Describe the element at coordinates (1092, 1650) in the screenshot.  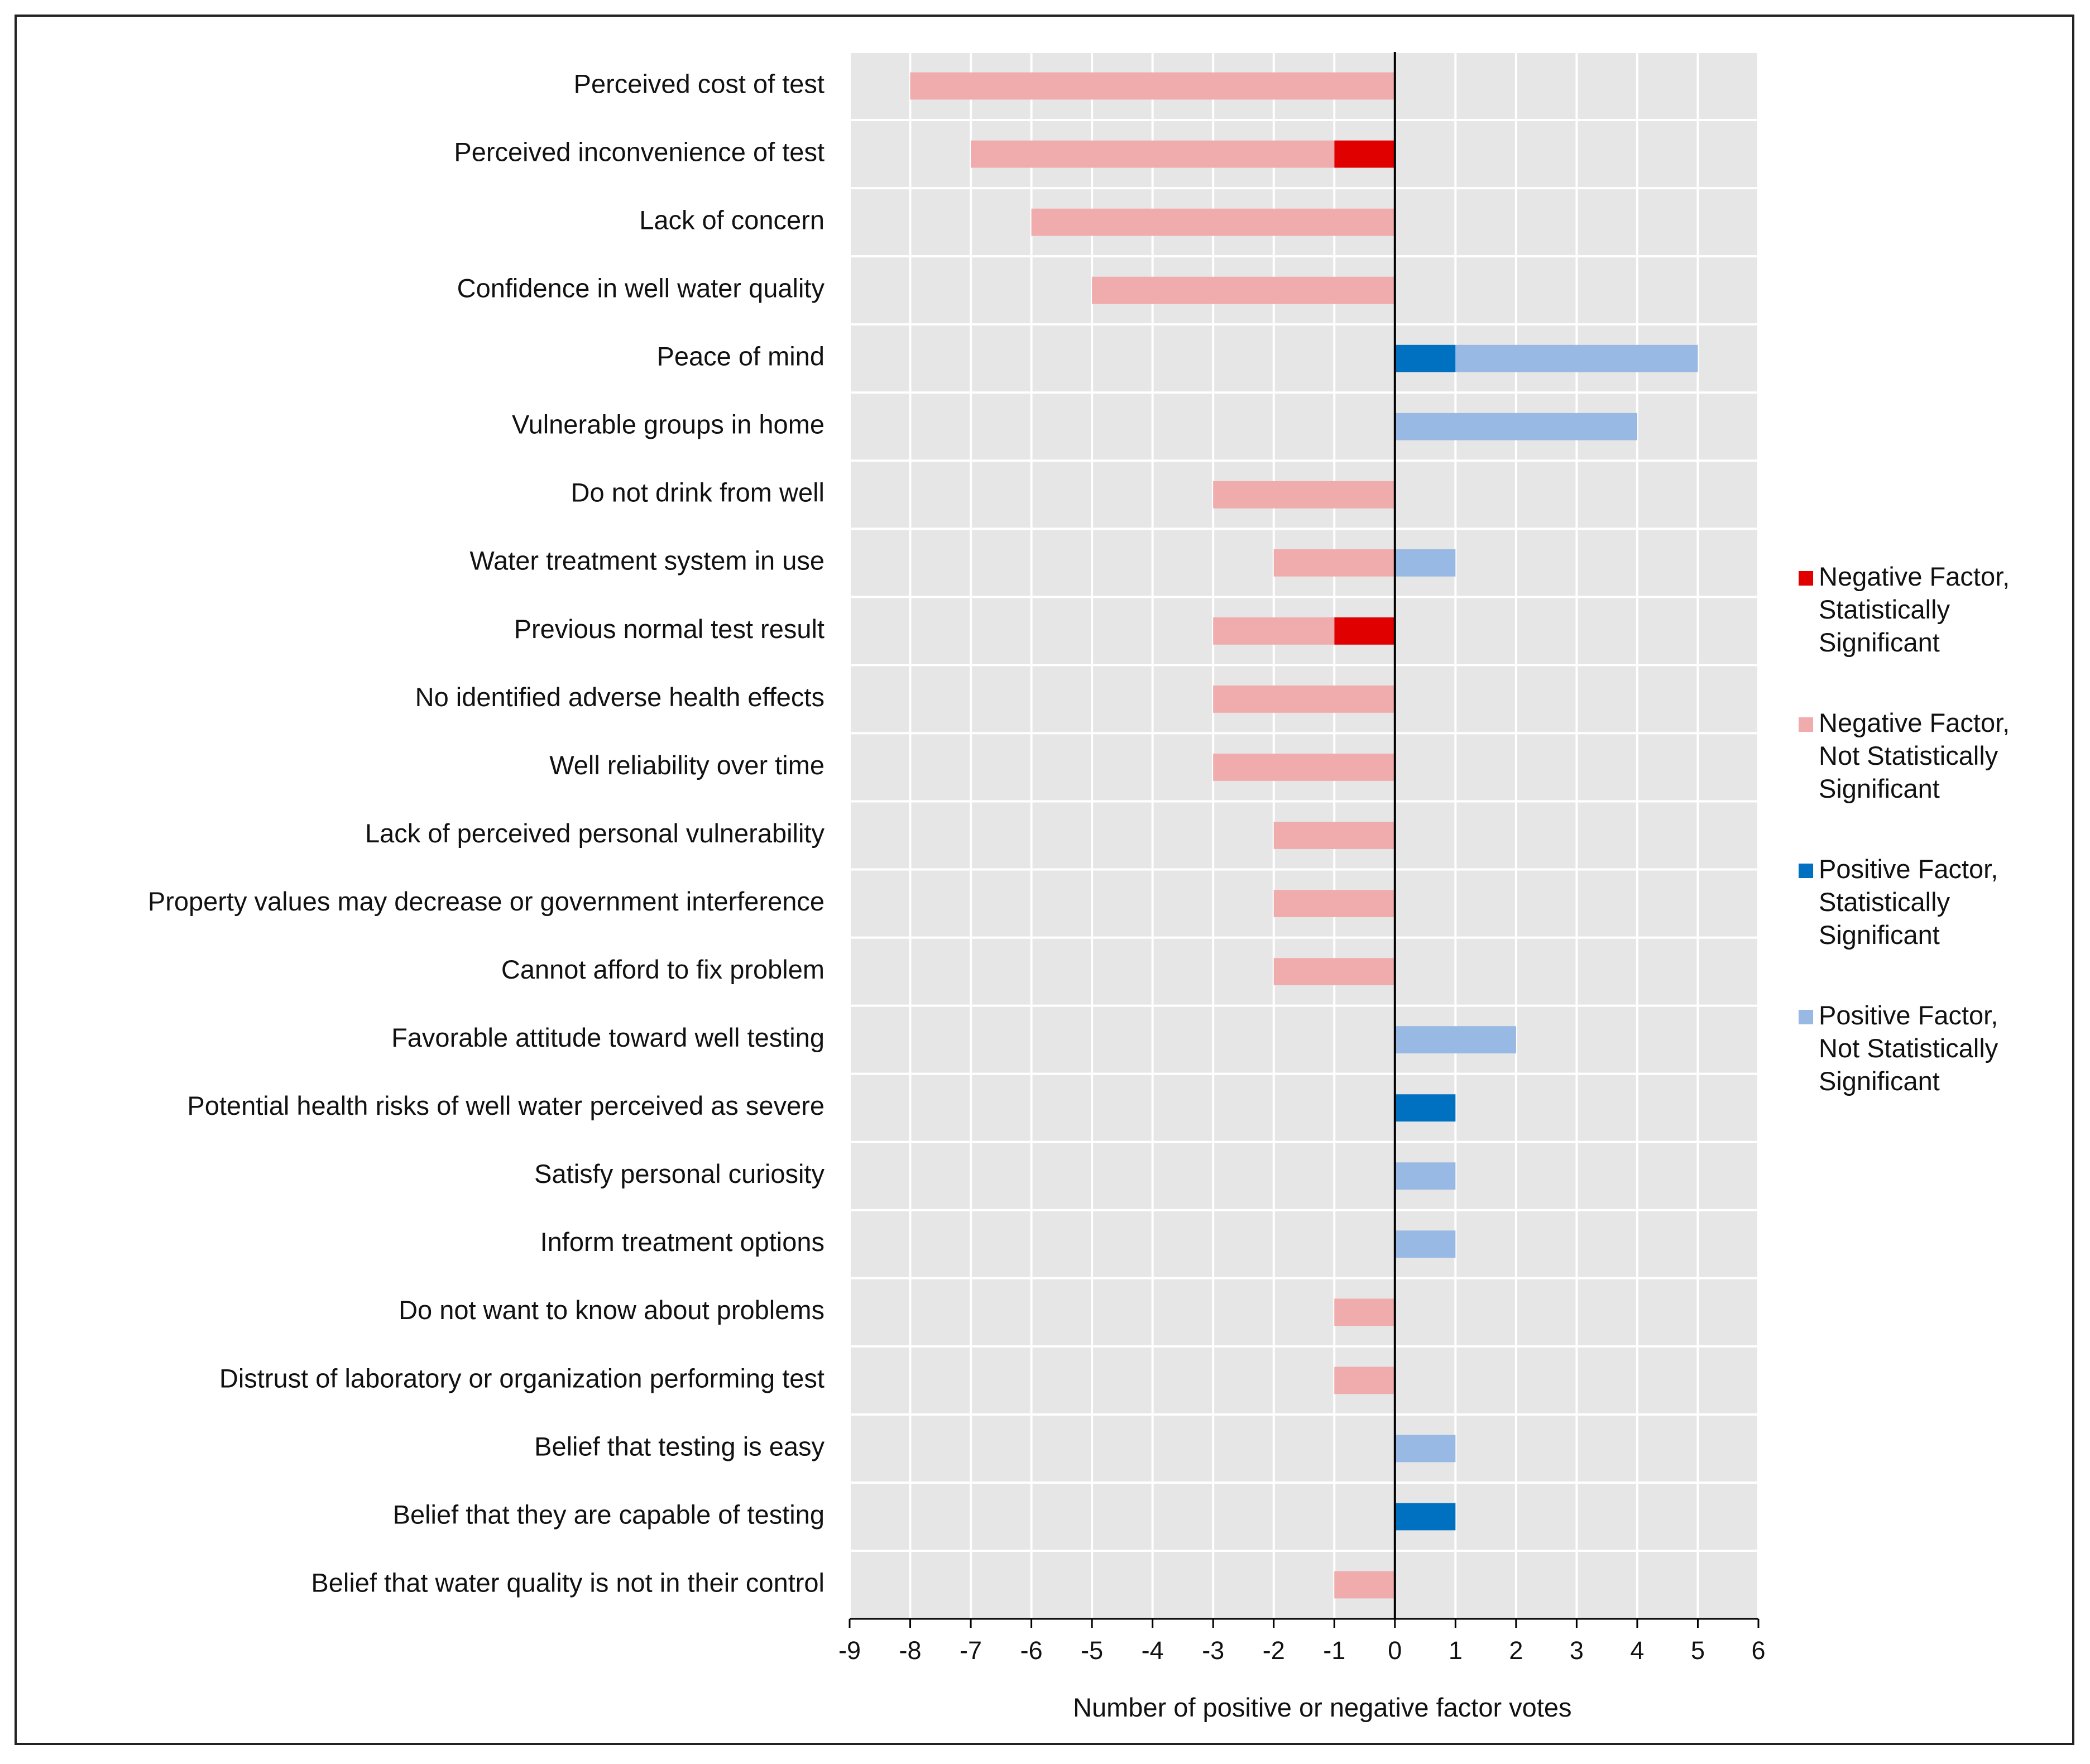
I see `x-tick-label: -5` at that location.